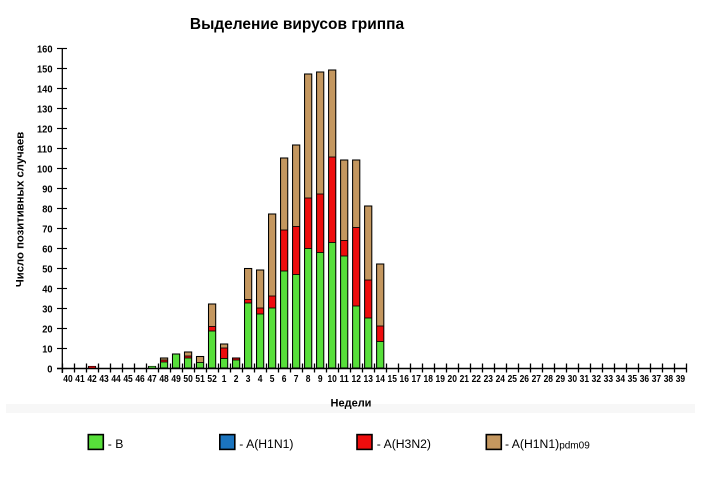  Describe the element at coordinates (609, 379) in the screenshot. I see `svg-text: 33` at that location.